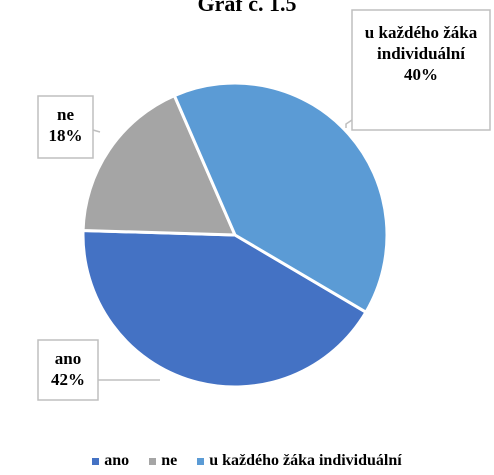 This screenshot has width=494, height=475. I want to click on label-category: ne, so click(65, 114).